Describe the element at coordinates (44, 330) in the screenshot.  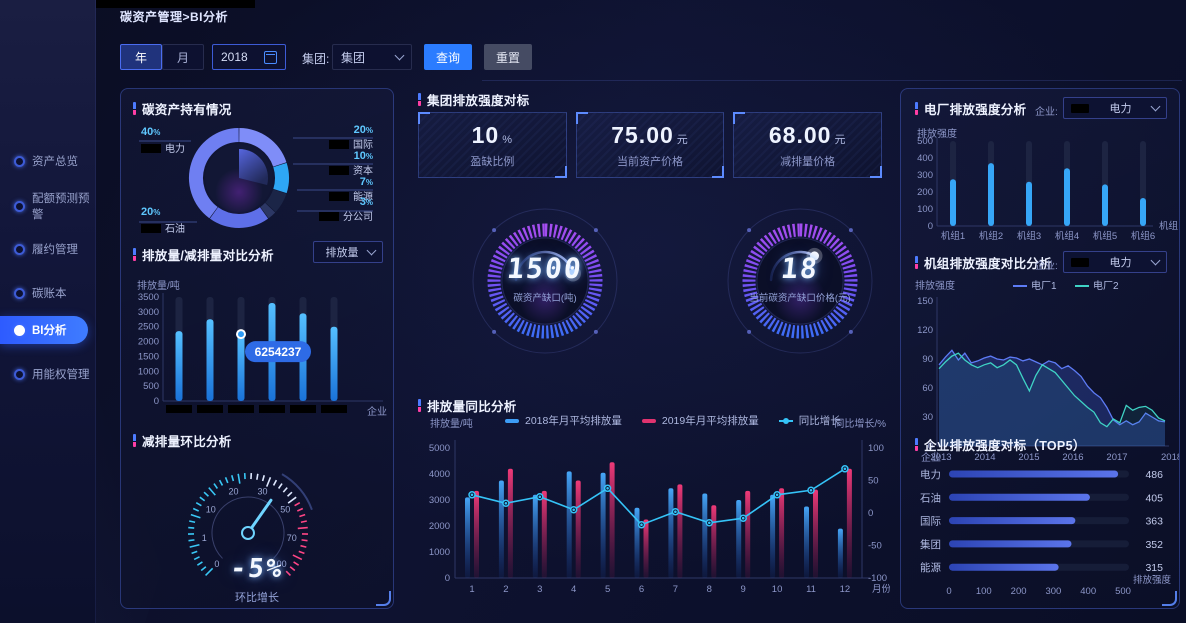
I see `sidebar-item-5: BI分析` at that location.